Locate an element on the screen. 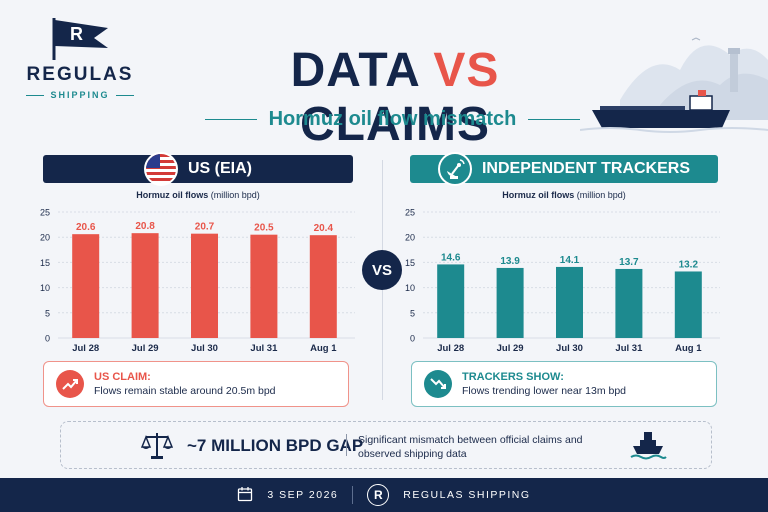 Image resolution: width=768 pixels, height=512 pixels. brand-sub-wrap: SHIPPING is located at coordinates (80, 95).